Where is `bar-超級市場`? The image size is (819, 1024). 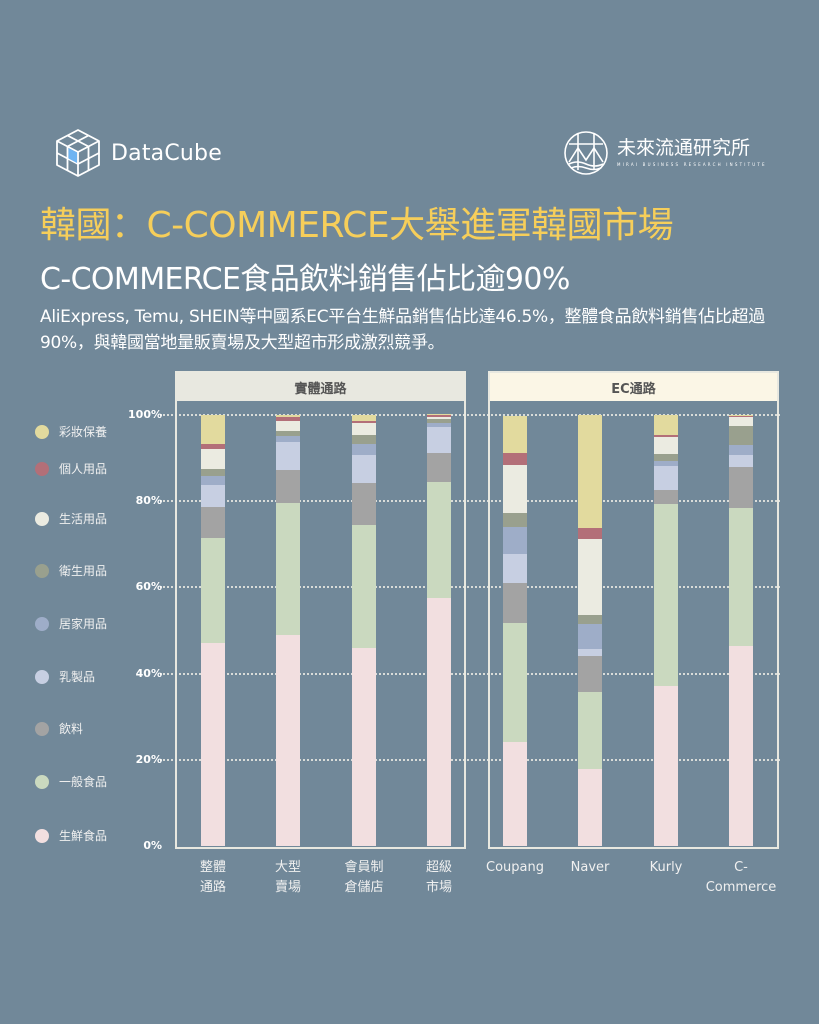 bar-超級市場 is located at coordinates (439, 630).